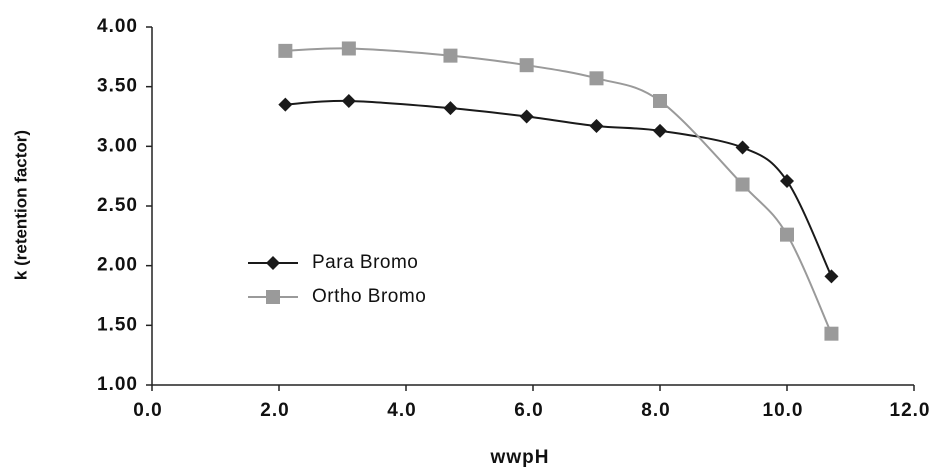 The height and width of the screenshot is (472, 949). What do you see at coordinates (783, 410) in the screenshot?
I see `x-tick-label: 10.0` at bounding box center [783, 410].